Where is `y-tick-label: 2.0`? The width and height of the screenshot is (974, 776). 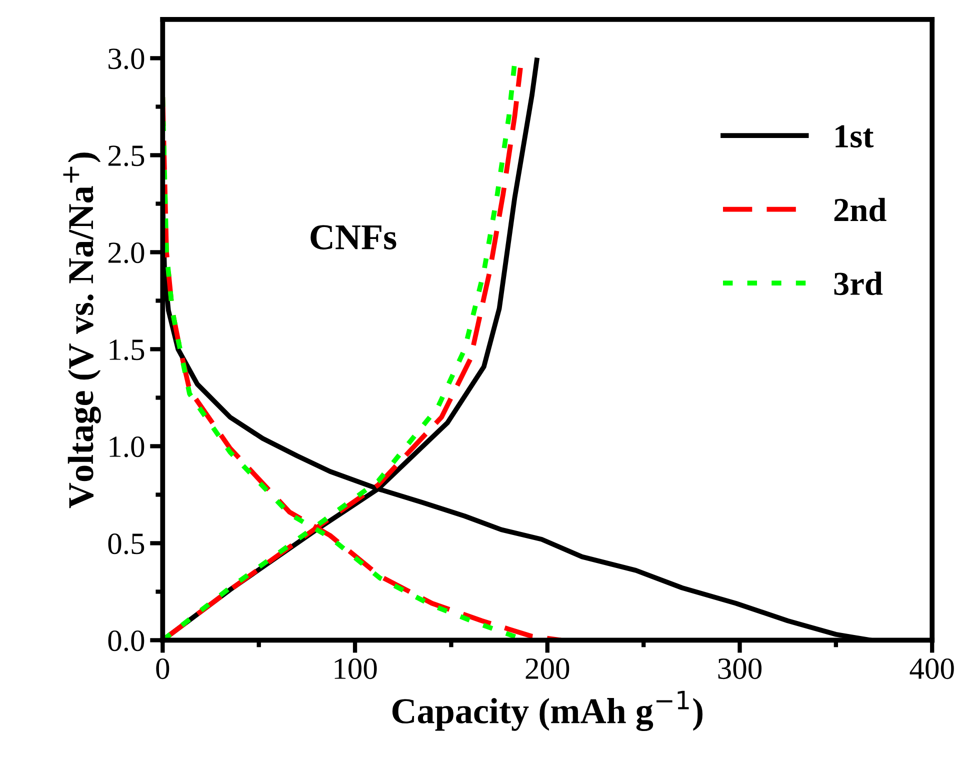
y-tick-label: 2.0 is located at coordinates (126, 253).